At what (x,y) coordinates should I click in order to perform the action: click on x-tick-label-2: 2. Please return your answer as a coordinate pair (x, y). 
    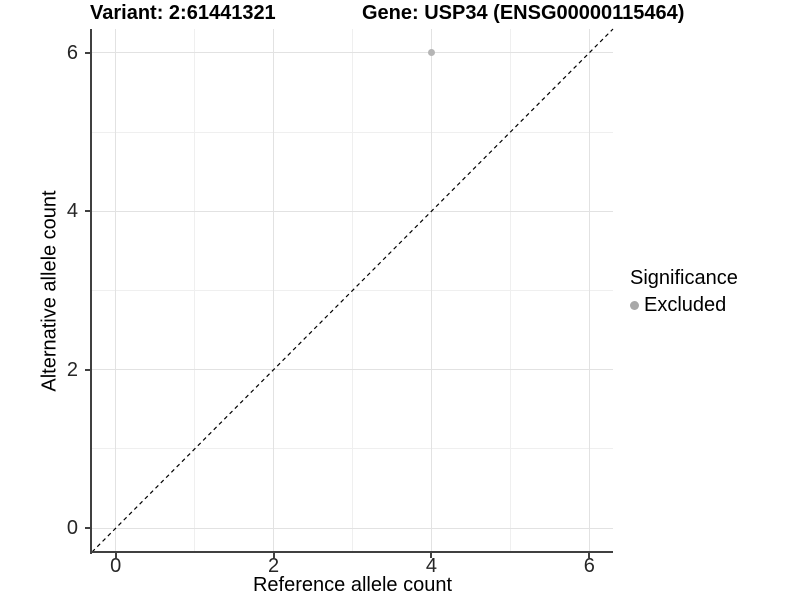
    Looking at the image, I should click on (273, 566).